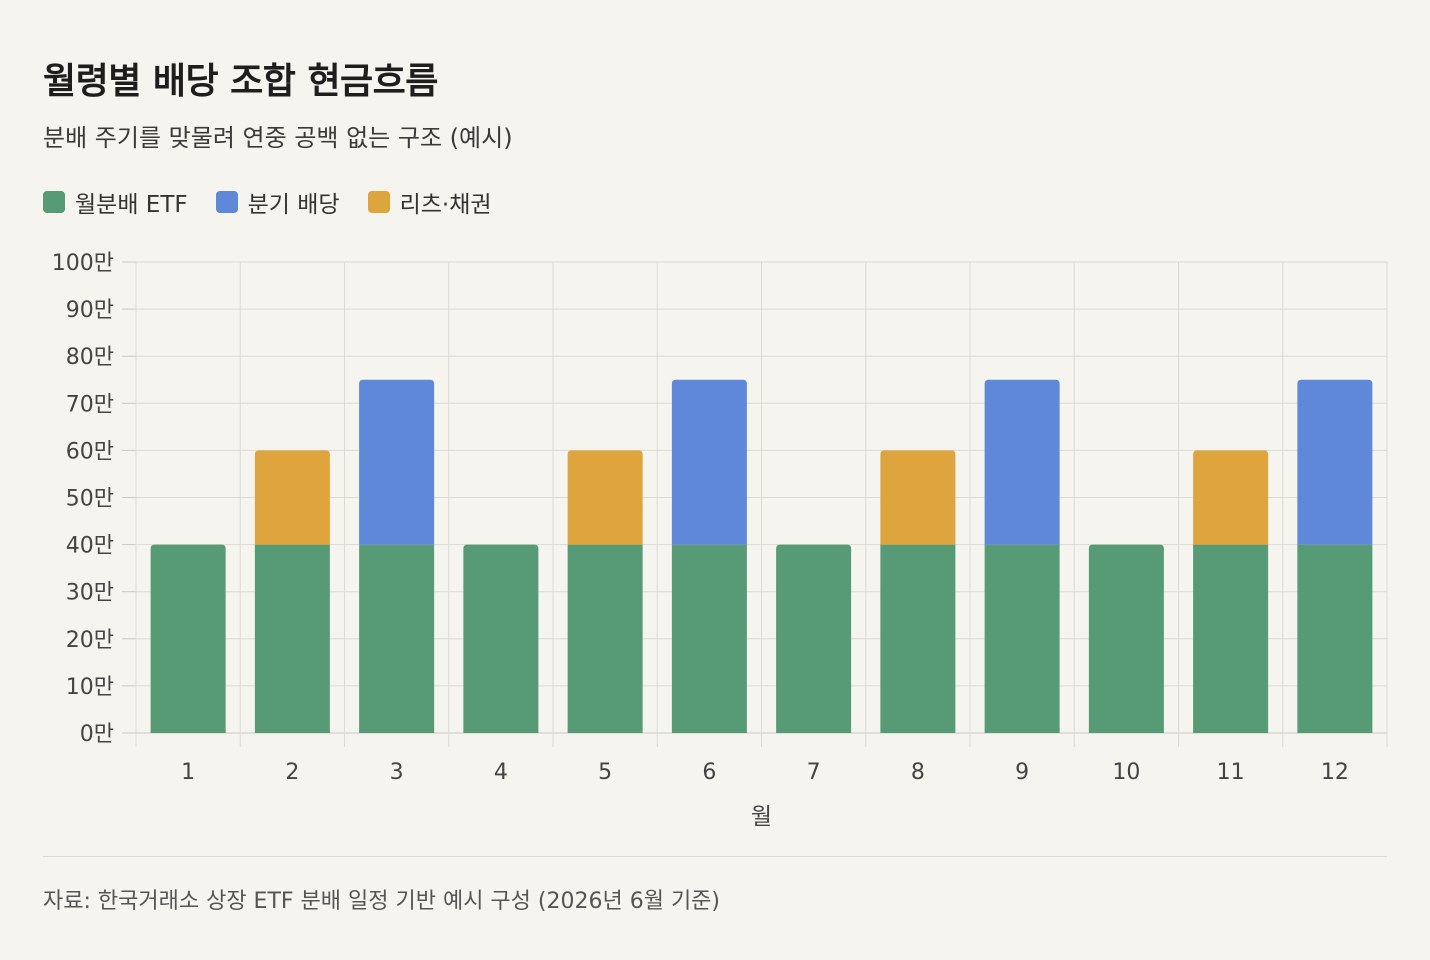  Describe the element at coordinates (378, 202) in the screenshot. I see `legend-swatch-reits-bonds` at that location.